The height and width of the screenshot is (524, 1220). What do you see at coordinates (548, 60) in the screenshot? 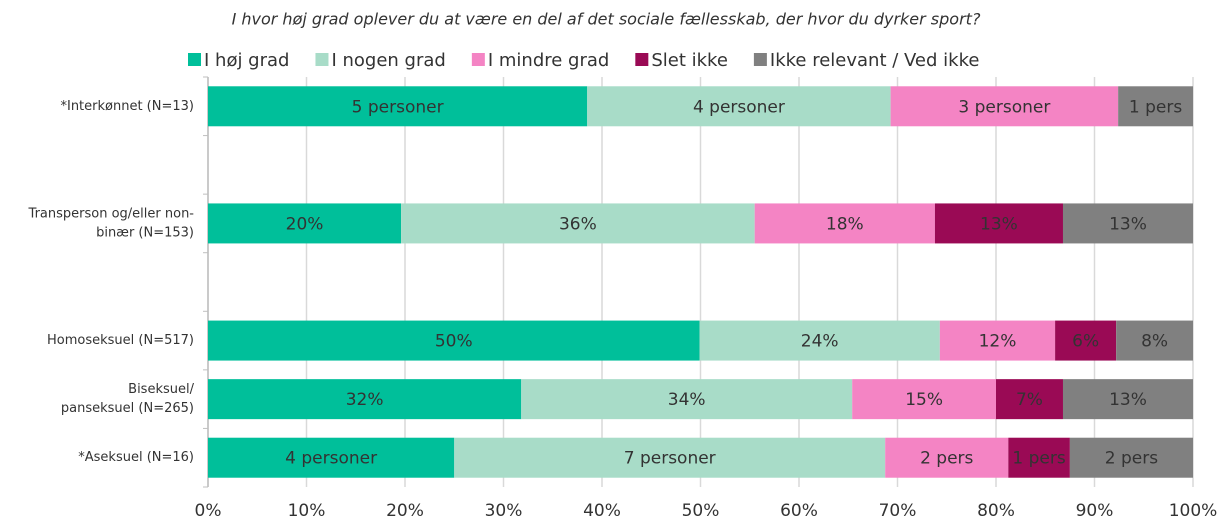
I see `legend-label: I mindre grad` at bounding box center [548, 60].